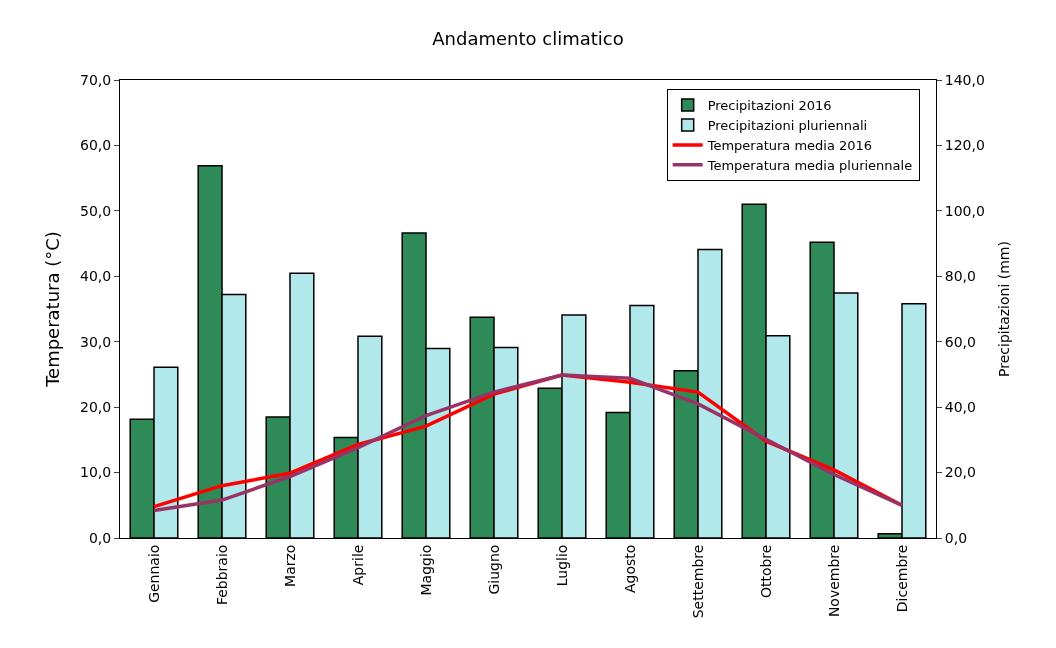  Describe the element at coordinates (221, 575) in the screenshot. I see `x-tick-label: Febbraio` at that location.